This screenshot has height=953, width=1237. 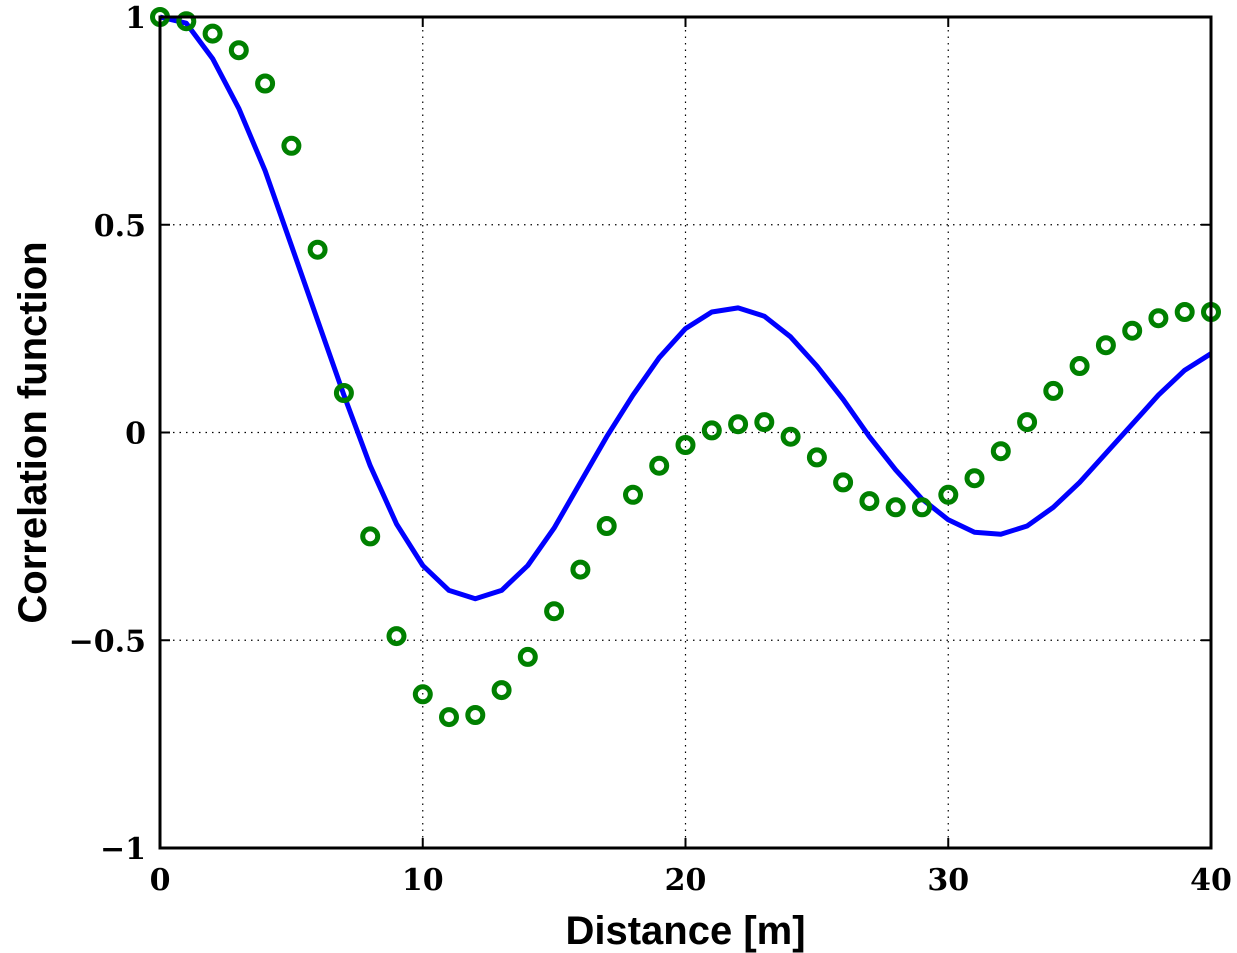 I want to click on y-axis-label: Correlation function, so click(x=33, y=432).